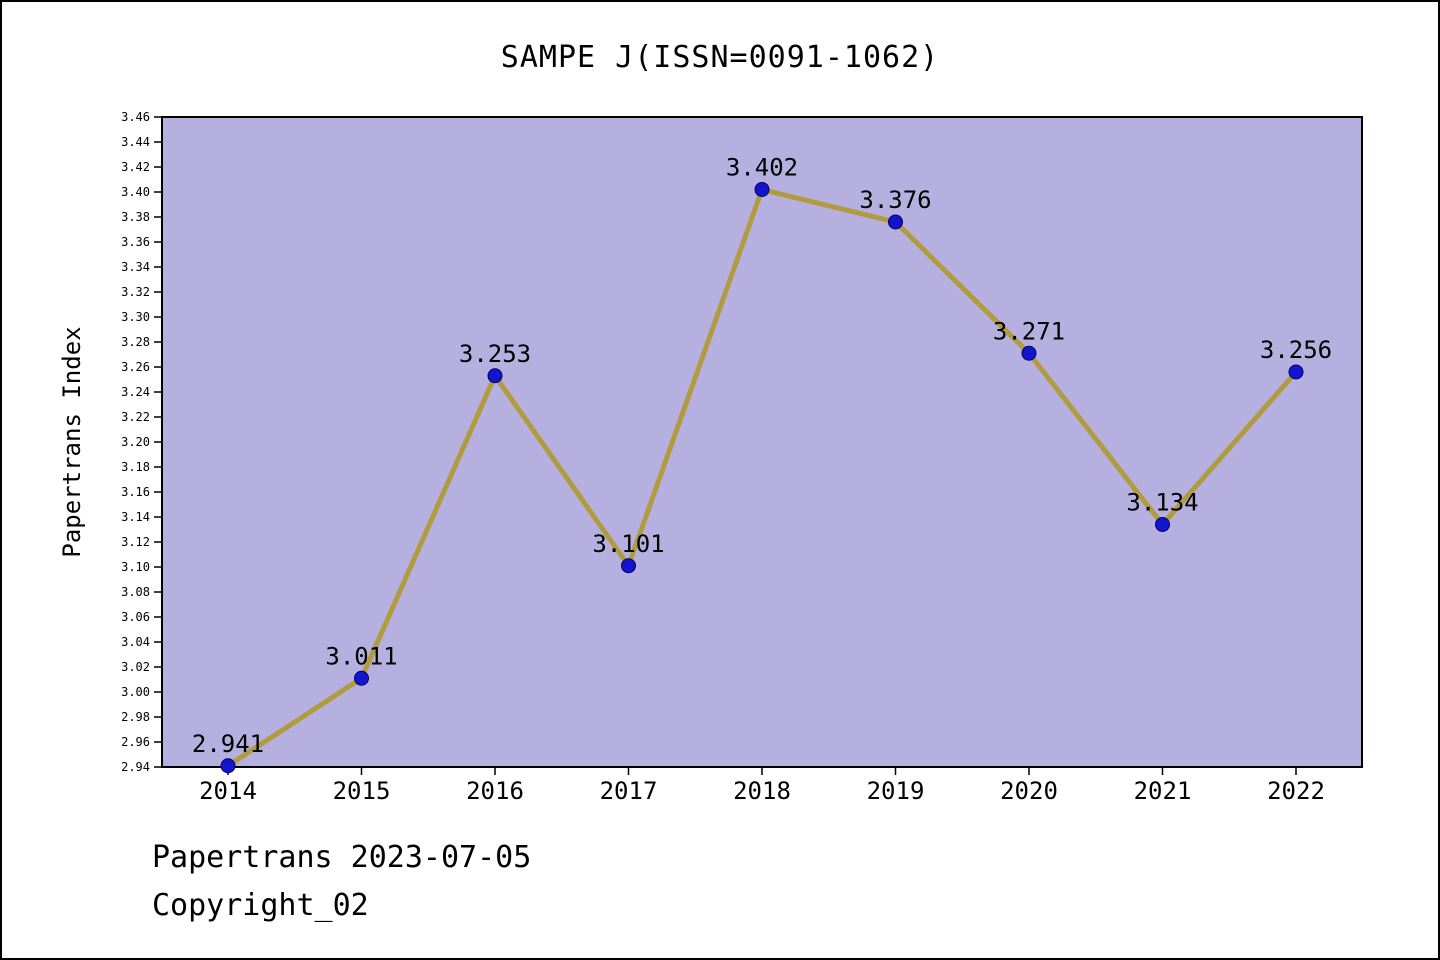  What do you see at coordinates (135, 717) in the screenshot?
I see `y-tick-label: 2.98` at bounding box center [135, 717].